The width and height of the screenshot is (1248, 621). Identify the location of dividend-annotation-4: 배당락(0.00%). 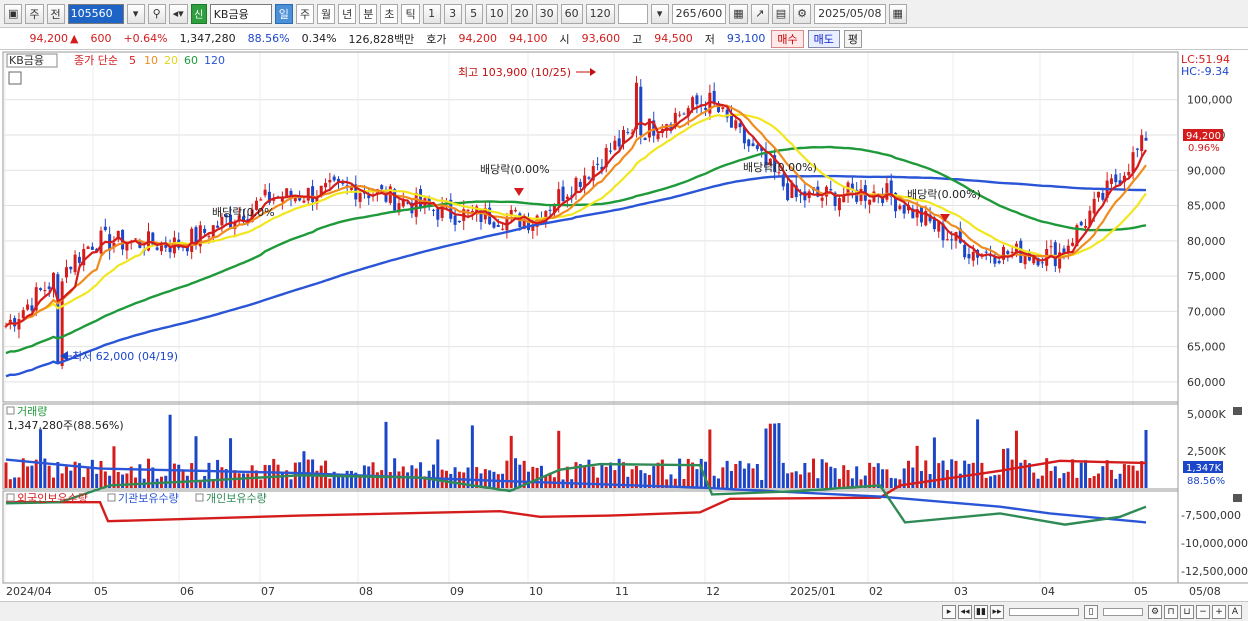
(944, 194).